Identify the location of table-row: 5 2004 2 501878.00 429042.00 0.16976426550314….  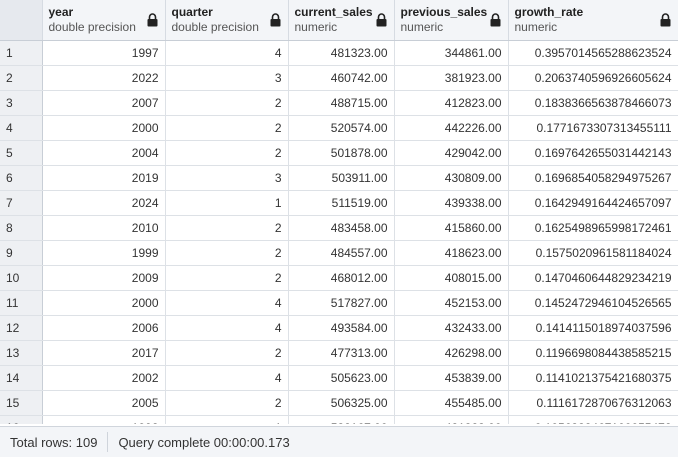
(339, 153).